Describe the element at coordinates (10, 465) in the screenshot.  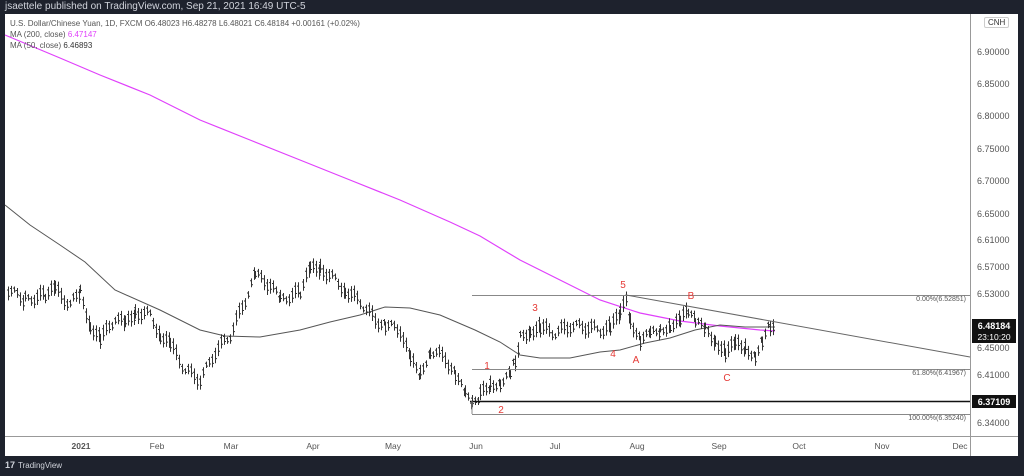
I see `tradingview-logo-icon: 17` at that location.